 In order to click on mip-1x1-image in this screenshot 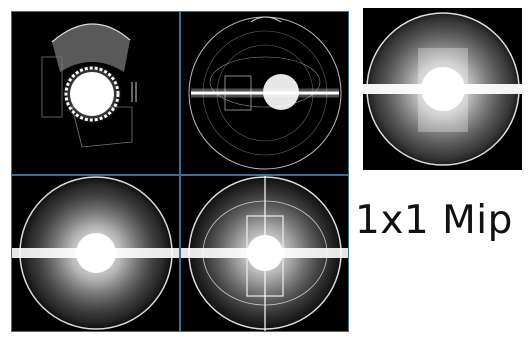, I will do `click(442, 89)`.